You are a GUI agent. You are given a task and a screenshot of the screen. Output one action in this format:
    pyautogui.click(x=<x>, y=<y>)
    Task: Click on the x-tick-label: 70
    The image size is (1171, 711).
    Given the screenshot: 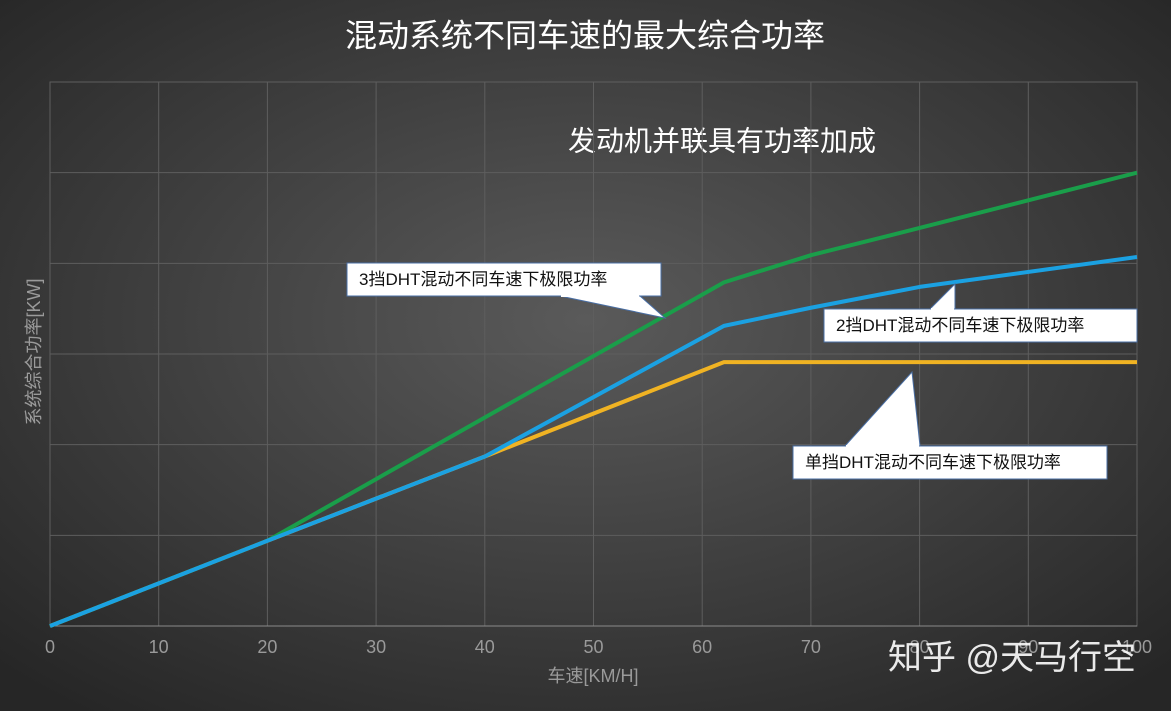 What is the action you would take?
    pyautogui.click(x=811, y=647)
    